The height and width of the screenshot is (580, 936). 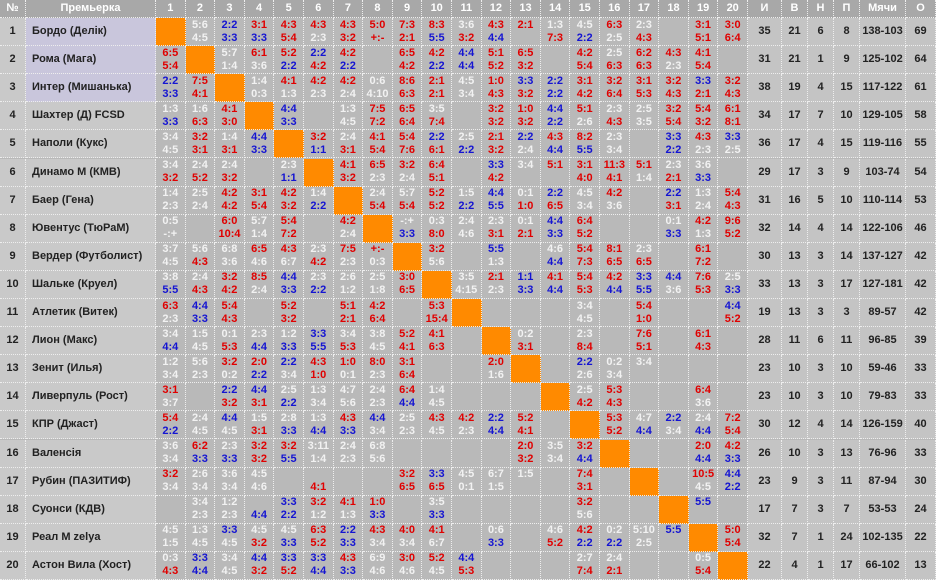 I want to click on score: 5:7, so click(x=259, y=221).